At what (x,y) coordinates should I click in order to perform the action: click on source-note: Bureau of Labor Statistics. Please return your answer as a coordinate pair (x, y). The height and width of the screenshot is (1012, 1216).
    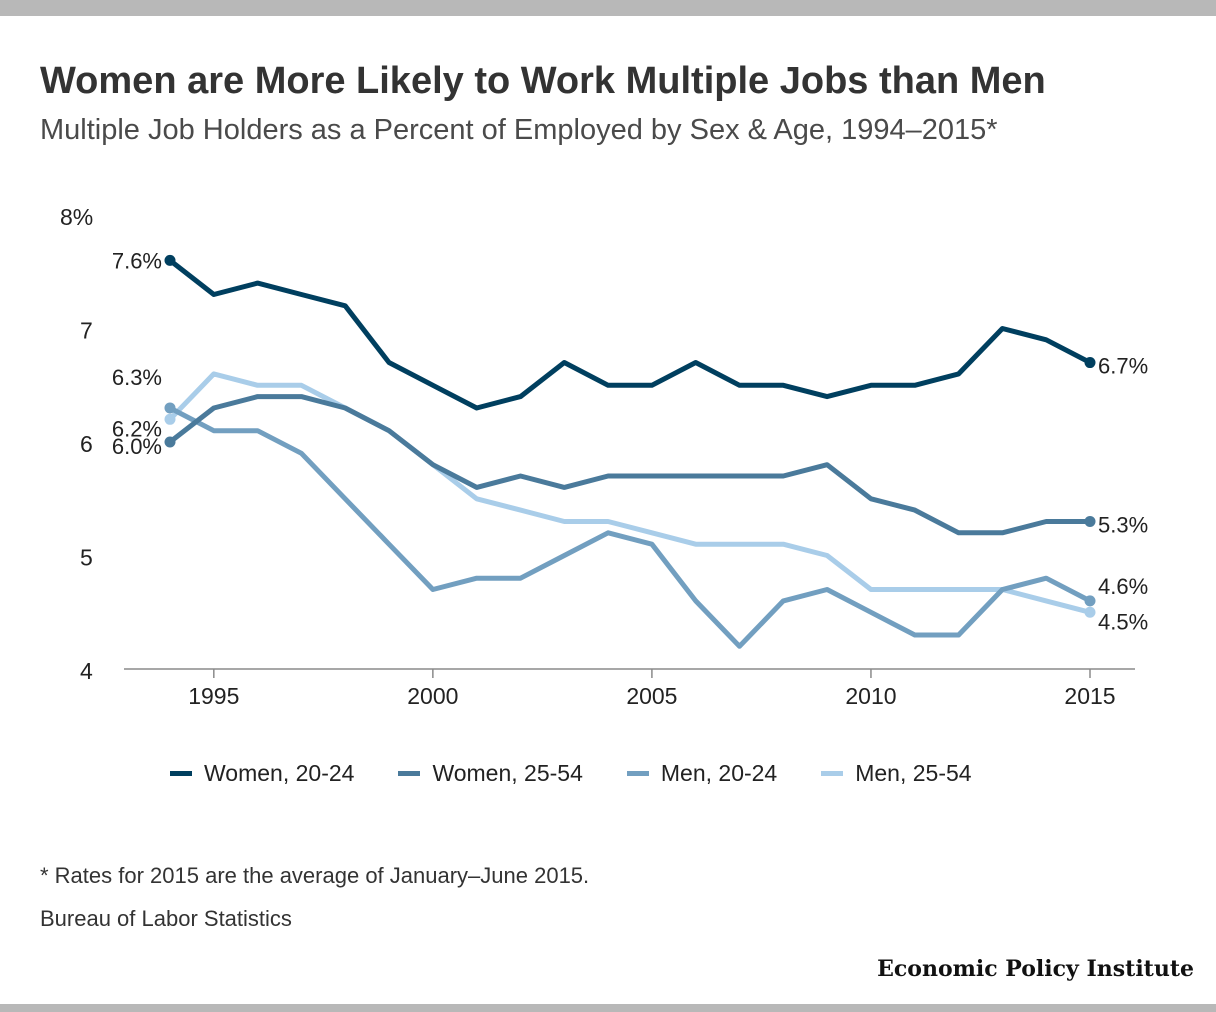
    Looking at the image, I should click on (166, 918).